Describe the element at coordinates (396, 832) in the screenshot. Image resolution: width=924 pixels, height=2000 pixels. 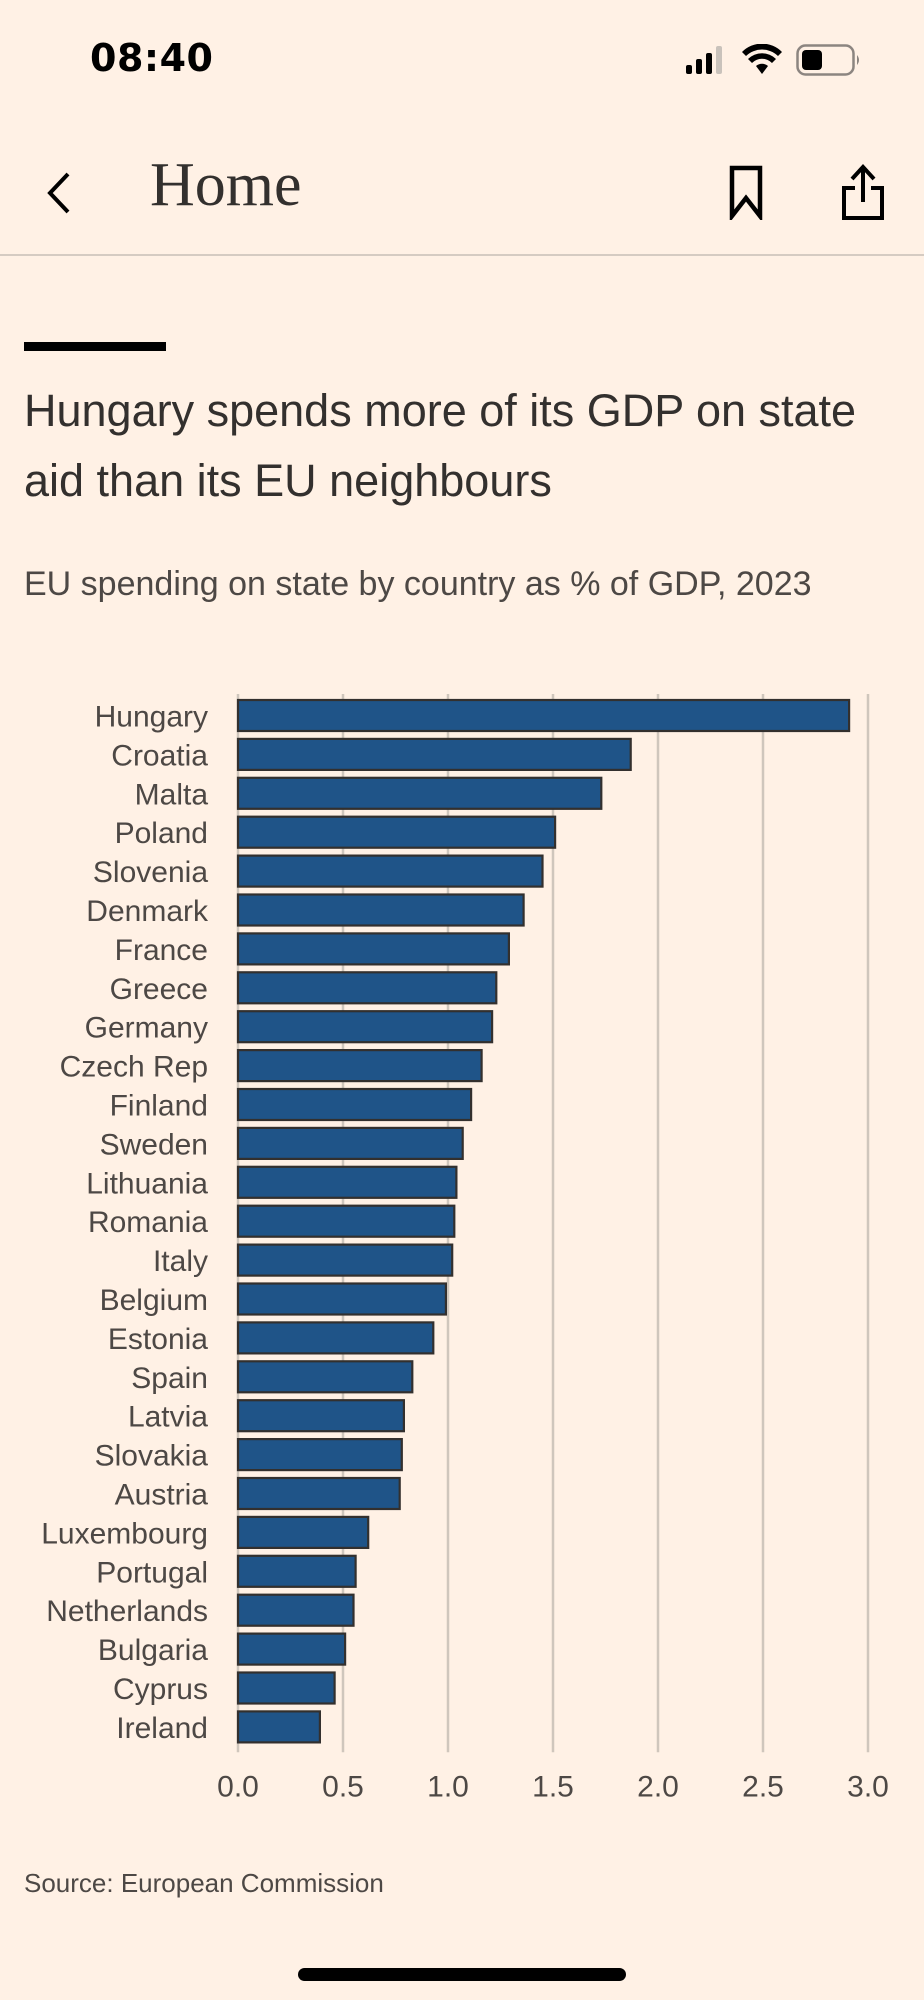
I see `bar-poland` at that location.